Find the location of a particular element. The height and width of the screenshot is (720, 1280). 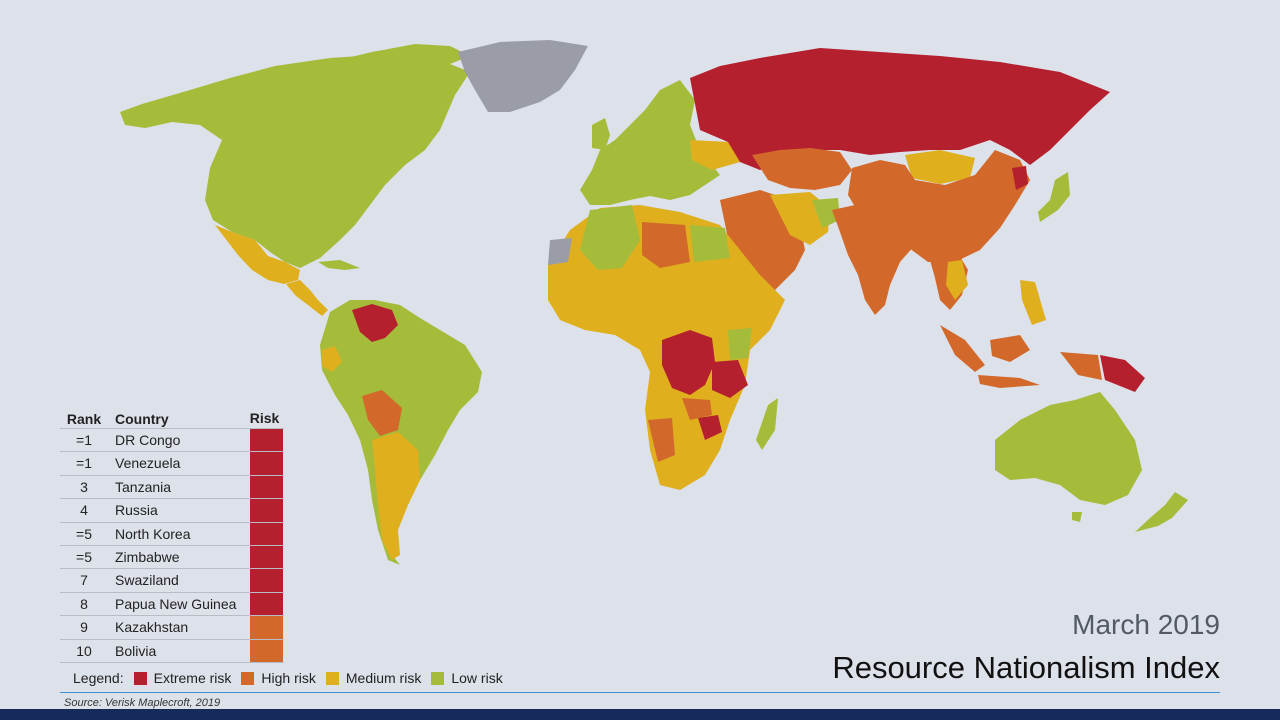

egypt-region is located at coordinates (710, 243).